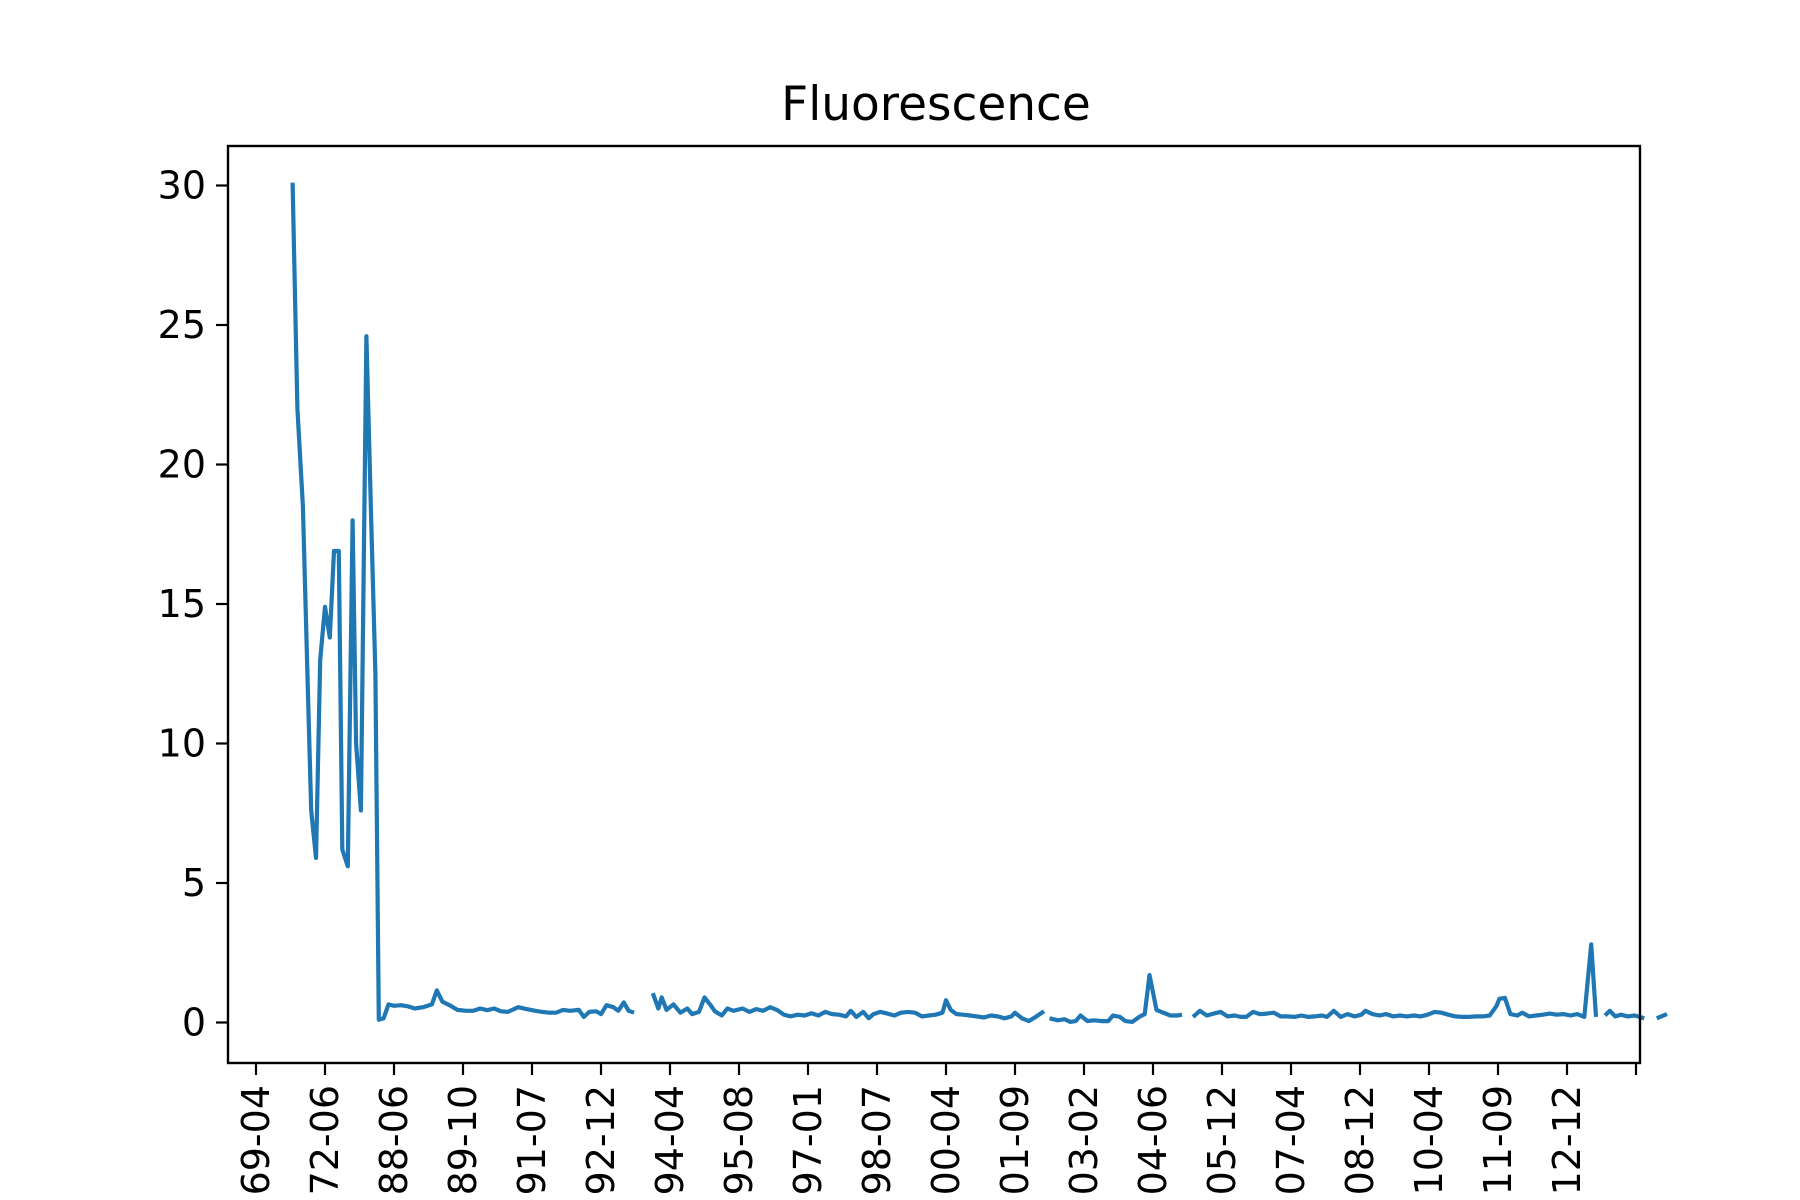  I want to click on x-tick-label: 98-07, so click(877, 1140).